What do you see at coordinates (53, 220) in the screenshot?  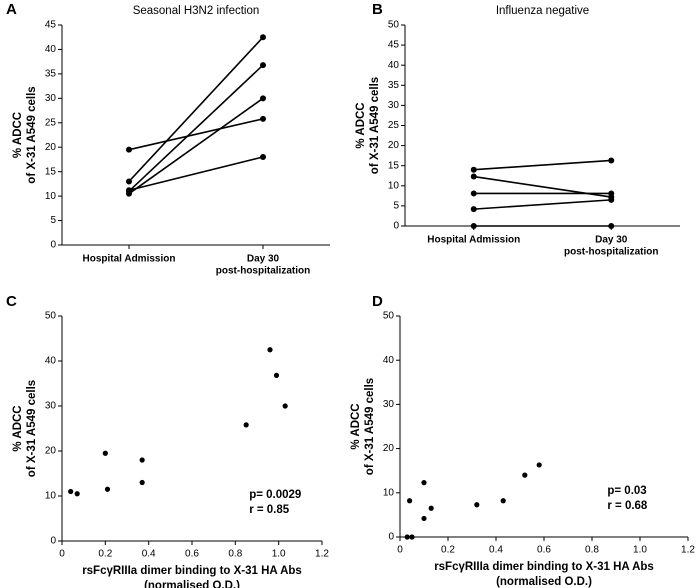 I see `y-tick-label: 5` at bounding box center [53, 220].